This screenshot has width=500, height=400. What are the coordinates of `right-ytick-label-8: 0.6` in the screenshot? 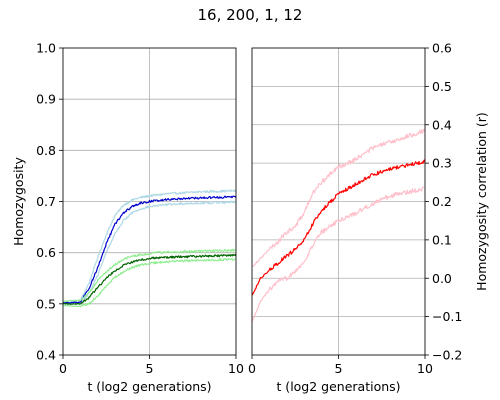 It's located at (442, 48).